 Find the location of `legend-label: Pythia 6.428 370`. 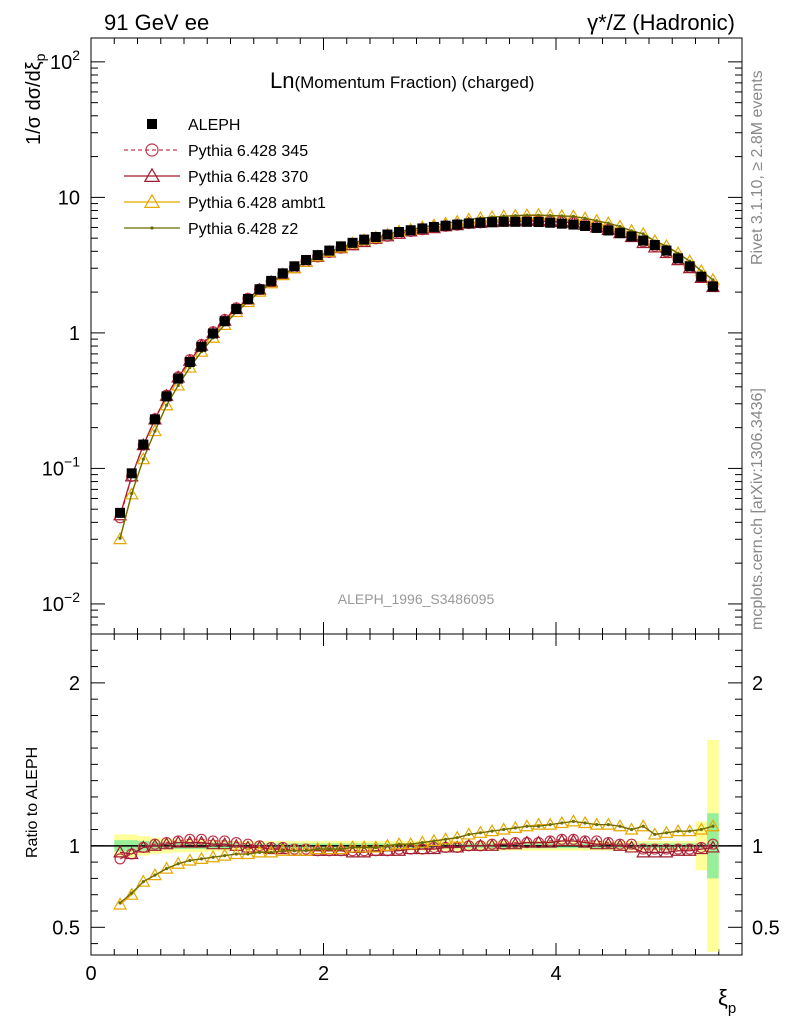

legend-label: Pythia 6.428 370 is located at coordinates (248, 177).